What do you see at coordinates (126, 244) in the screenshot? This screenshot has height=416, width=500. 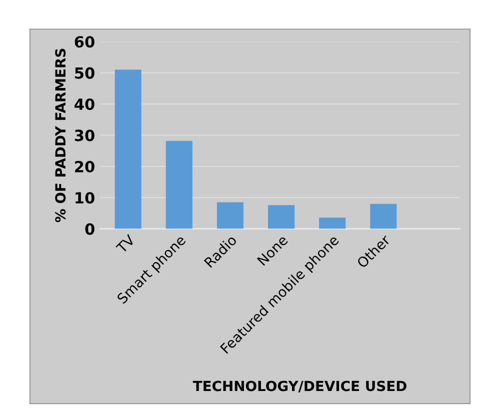 I see `x-tick-label: TV` at bounding box center [126, 244].